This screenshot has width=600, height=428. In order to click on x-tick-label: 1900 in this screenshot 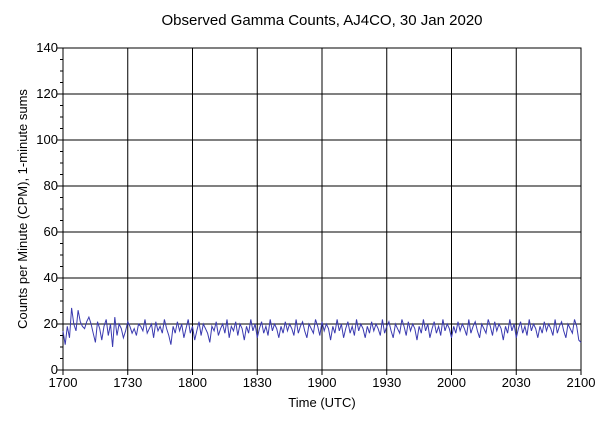, I will do `click(322, 382)`.